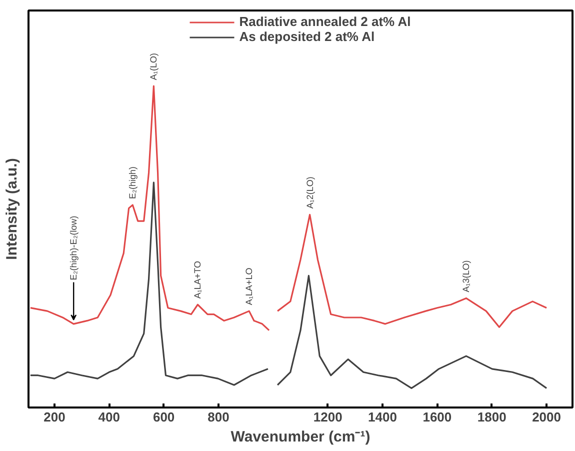 The height and width of the screenshot is (451, 575). Describe the element at coordinates (12, 209) in the screenshot. I see `y-axis-title: Intensity (a.u.)` at that location.